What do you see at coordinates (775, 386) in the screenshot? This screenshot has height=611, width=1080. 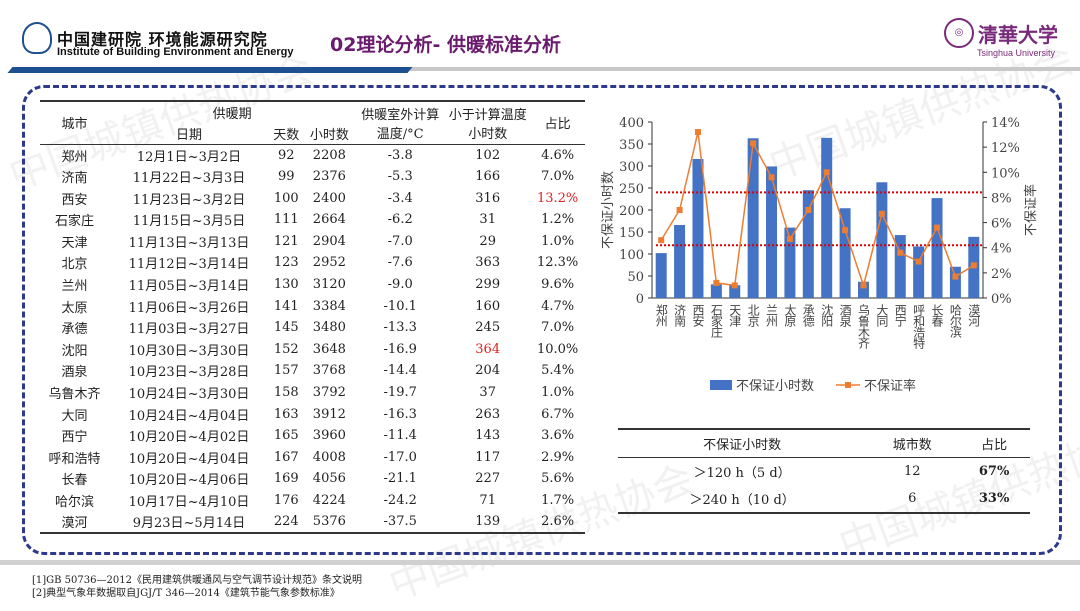 I see `legend-label: 不保证小时数` at bounding box center [775, 386].